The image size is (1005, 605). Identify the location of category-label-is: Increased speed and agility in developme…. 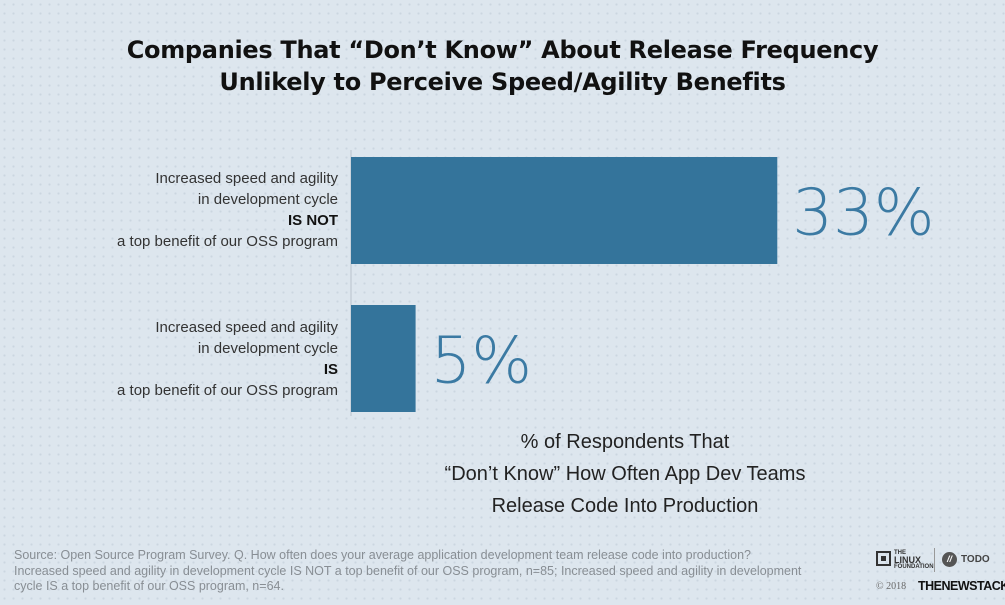
(178, 359).